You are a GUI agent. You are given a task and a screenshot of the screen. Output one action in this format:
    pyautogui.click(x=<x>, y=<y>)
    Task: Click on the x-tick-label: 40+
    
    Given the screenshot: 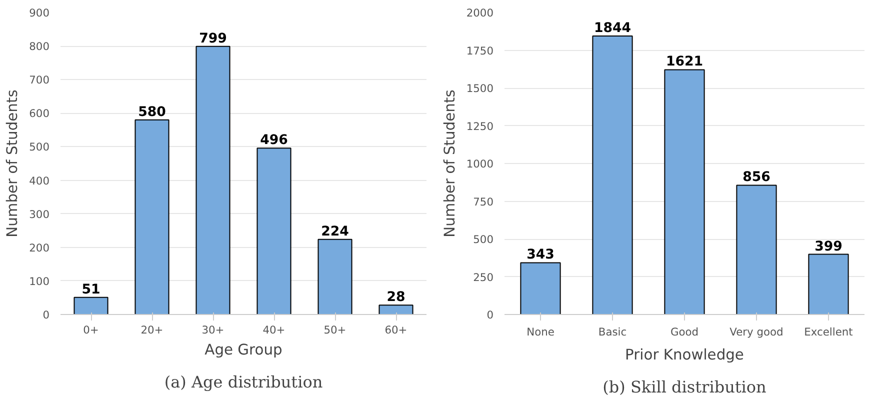 What is the action you would take?
    pyautogui.click(x=274, y=330)
    